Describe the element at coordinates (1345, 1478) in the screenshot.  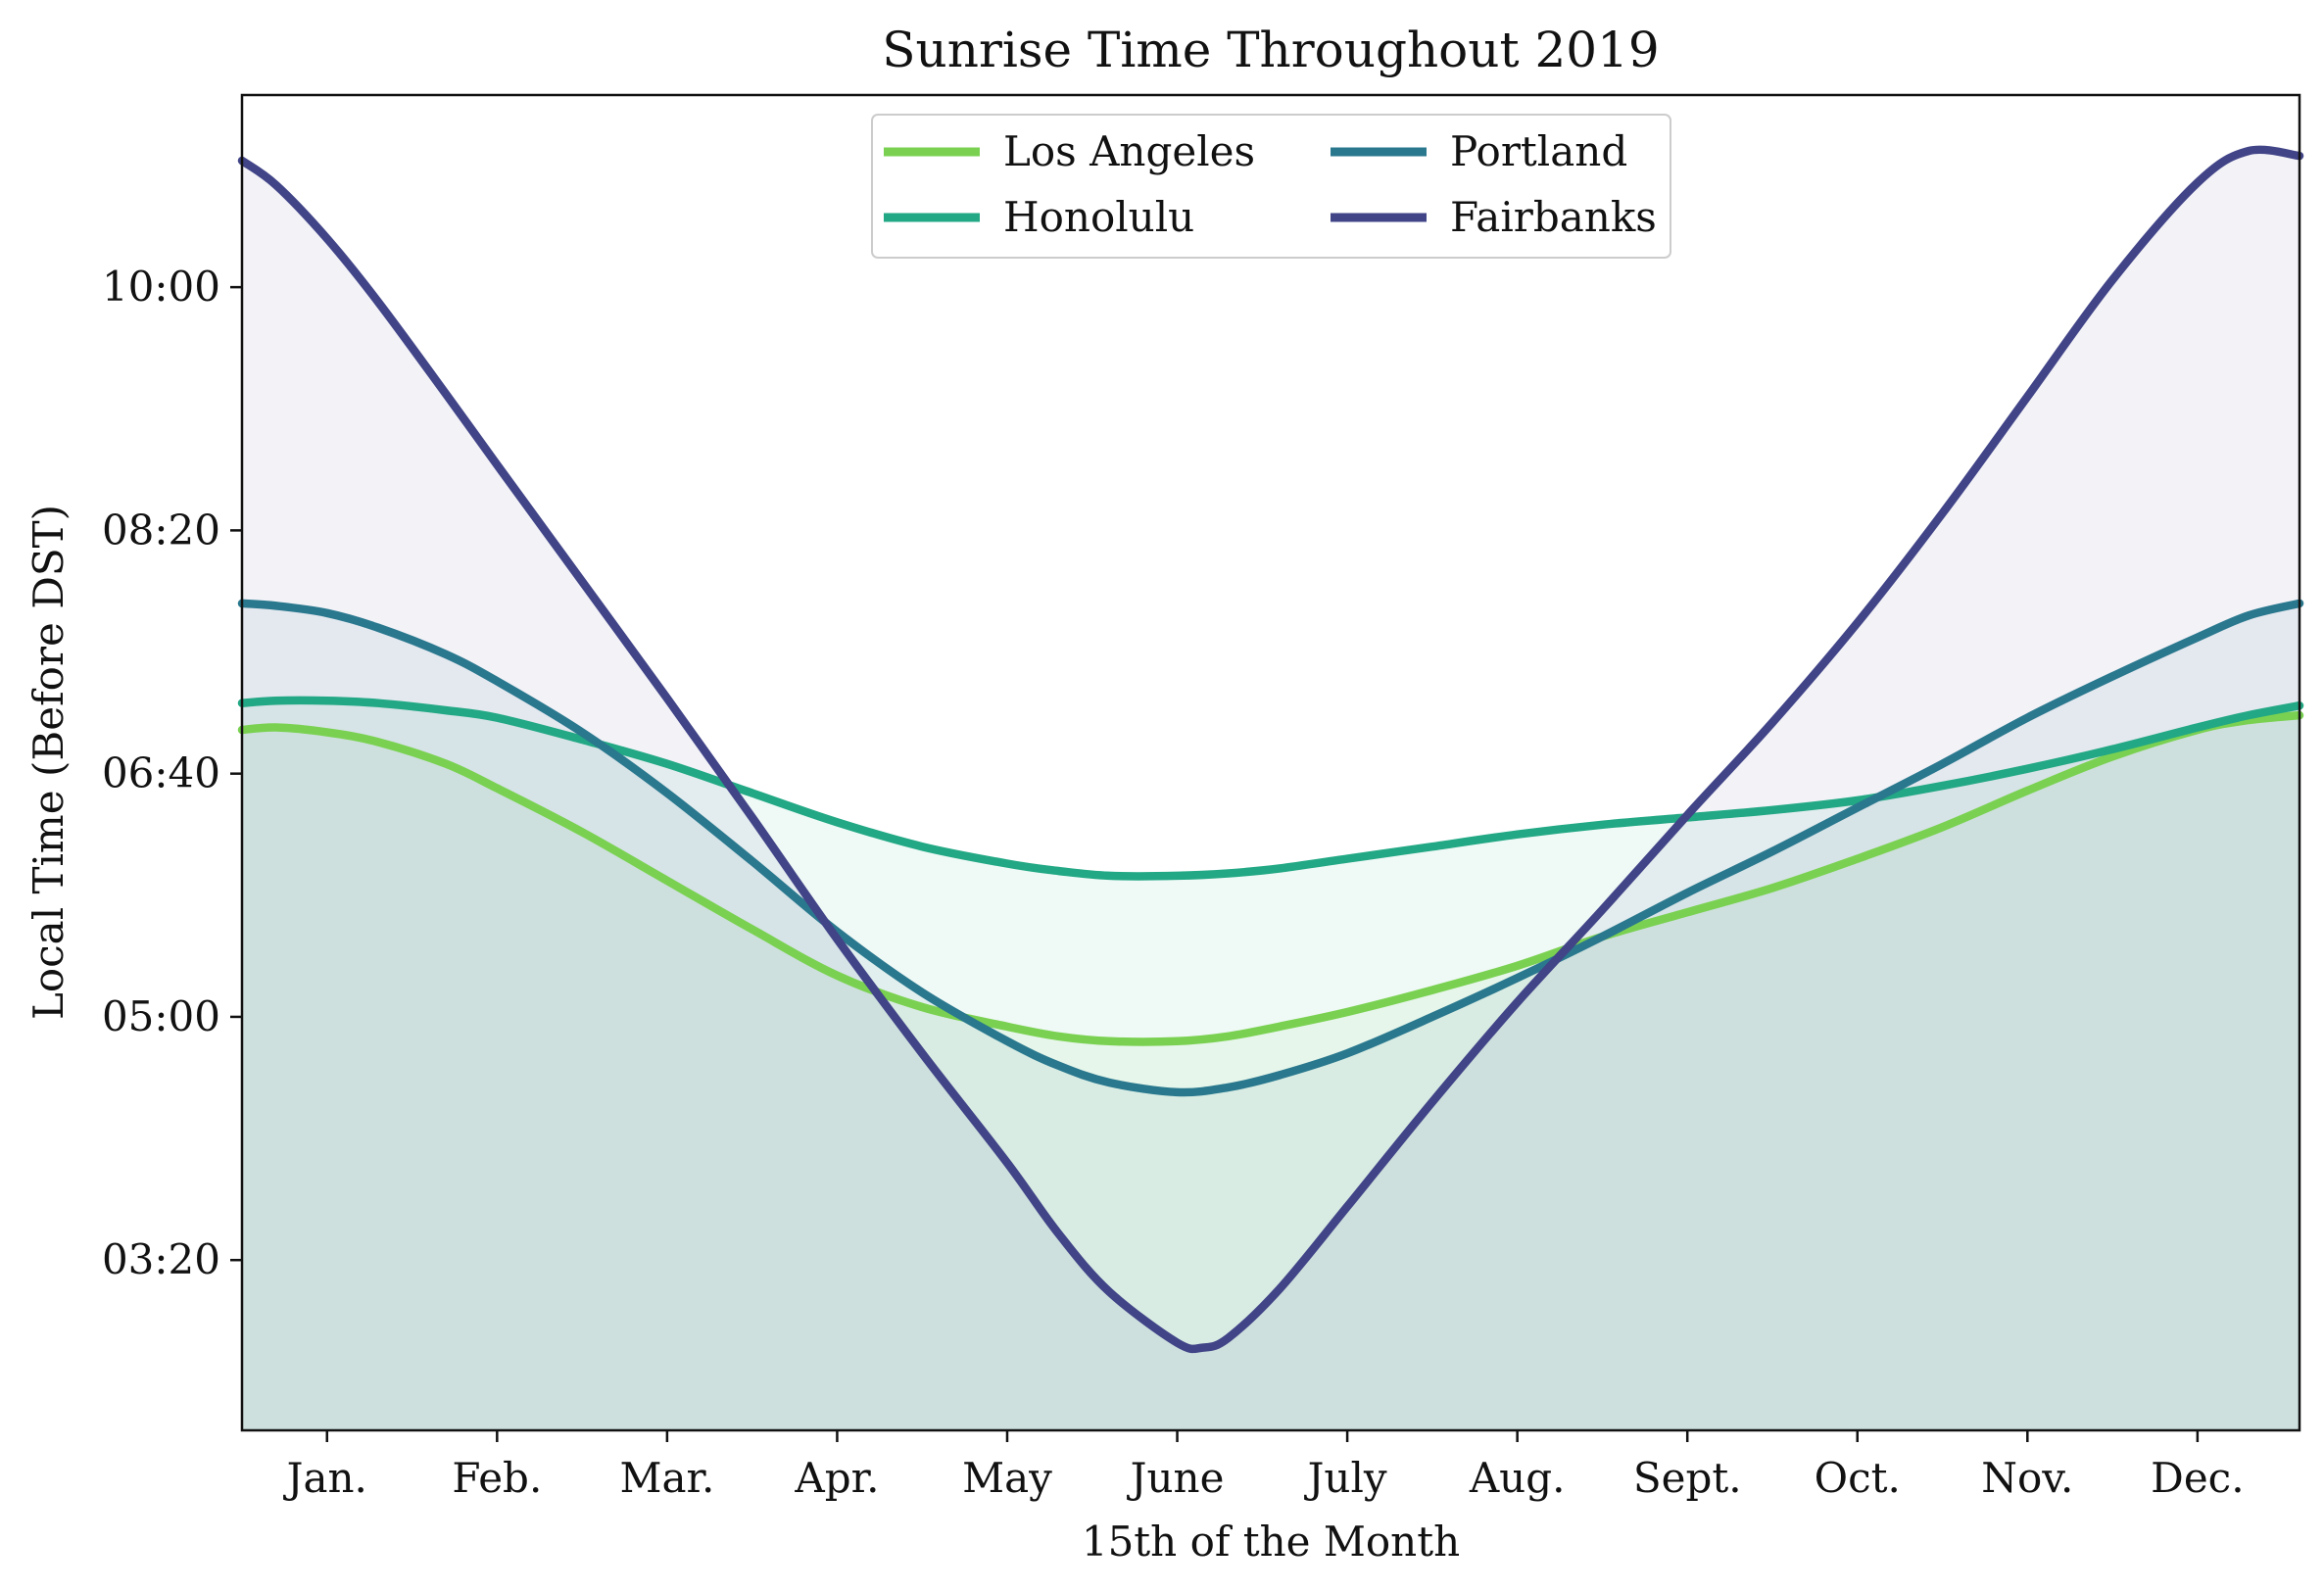
I see `x-tick-label: July` at that location.